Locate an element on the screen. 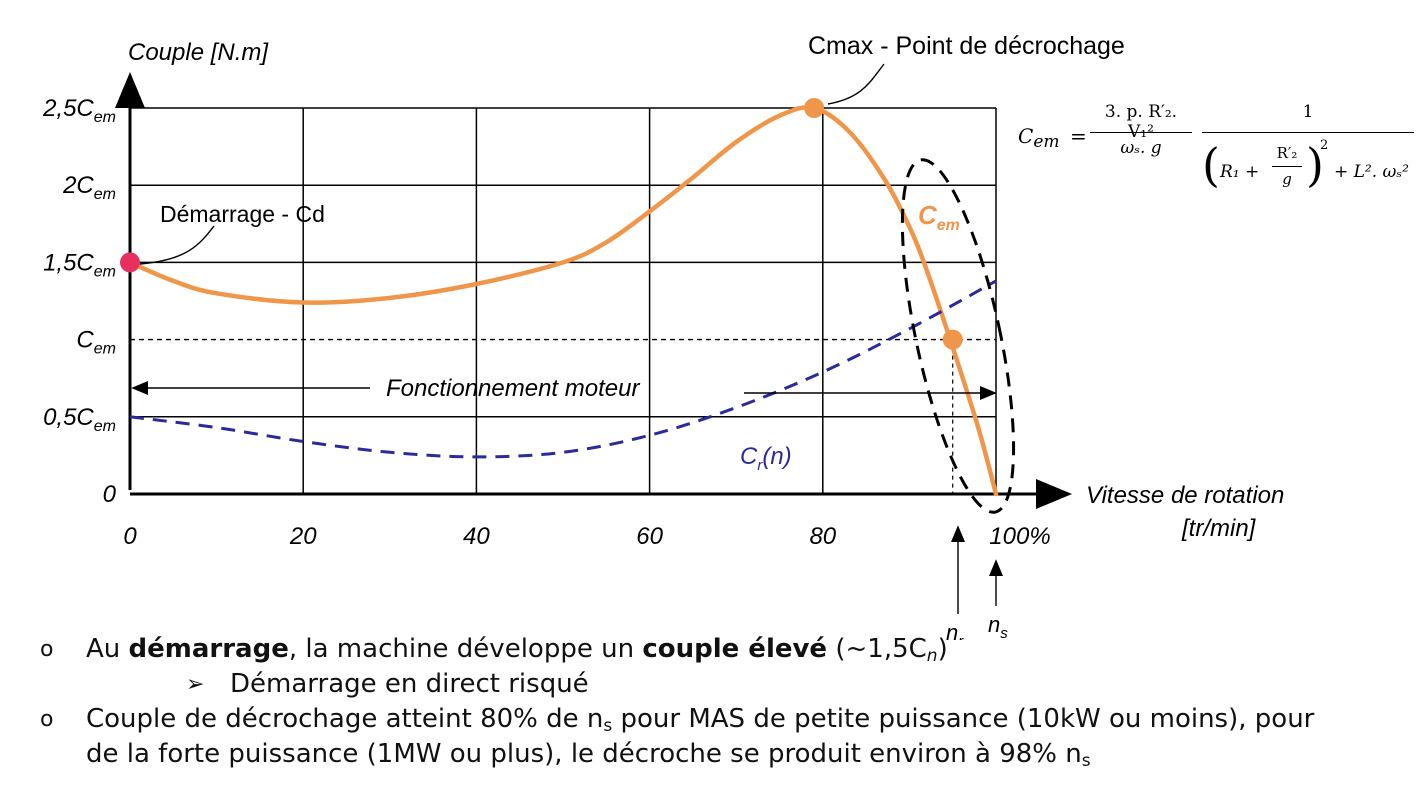  x-tick-label: 60 is located at coordinates (649, 536).